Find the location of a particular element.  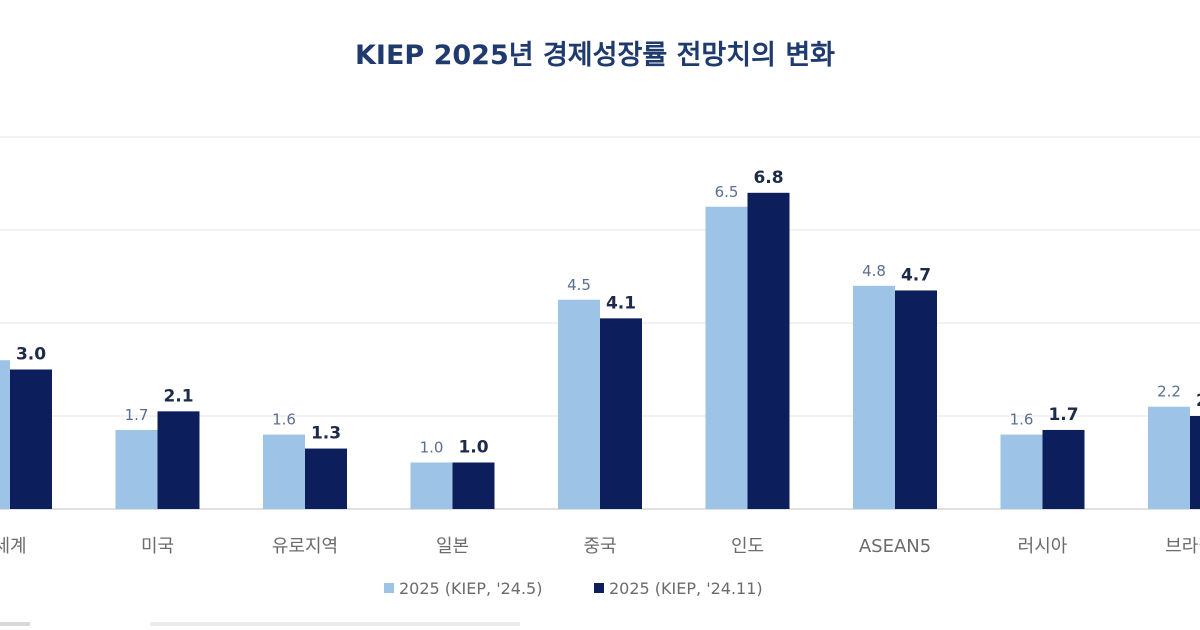

category-label: 중국 is located at coordinates (599, 546).